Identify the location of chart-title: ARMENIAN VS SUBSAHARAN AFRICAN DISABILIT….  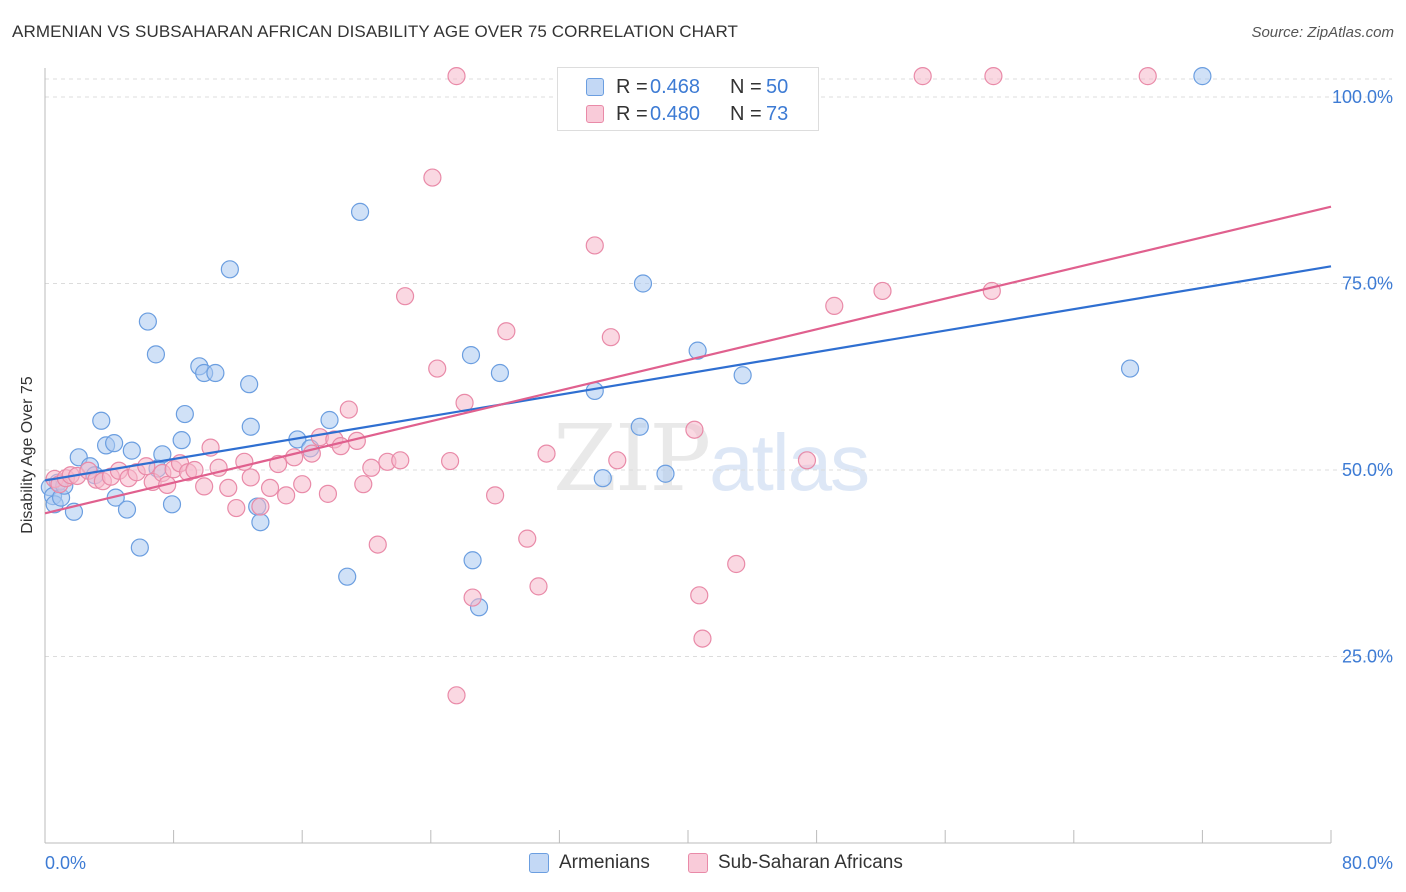
(375, 31).